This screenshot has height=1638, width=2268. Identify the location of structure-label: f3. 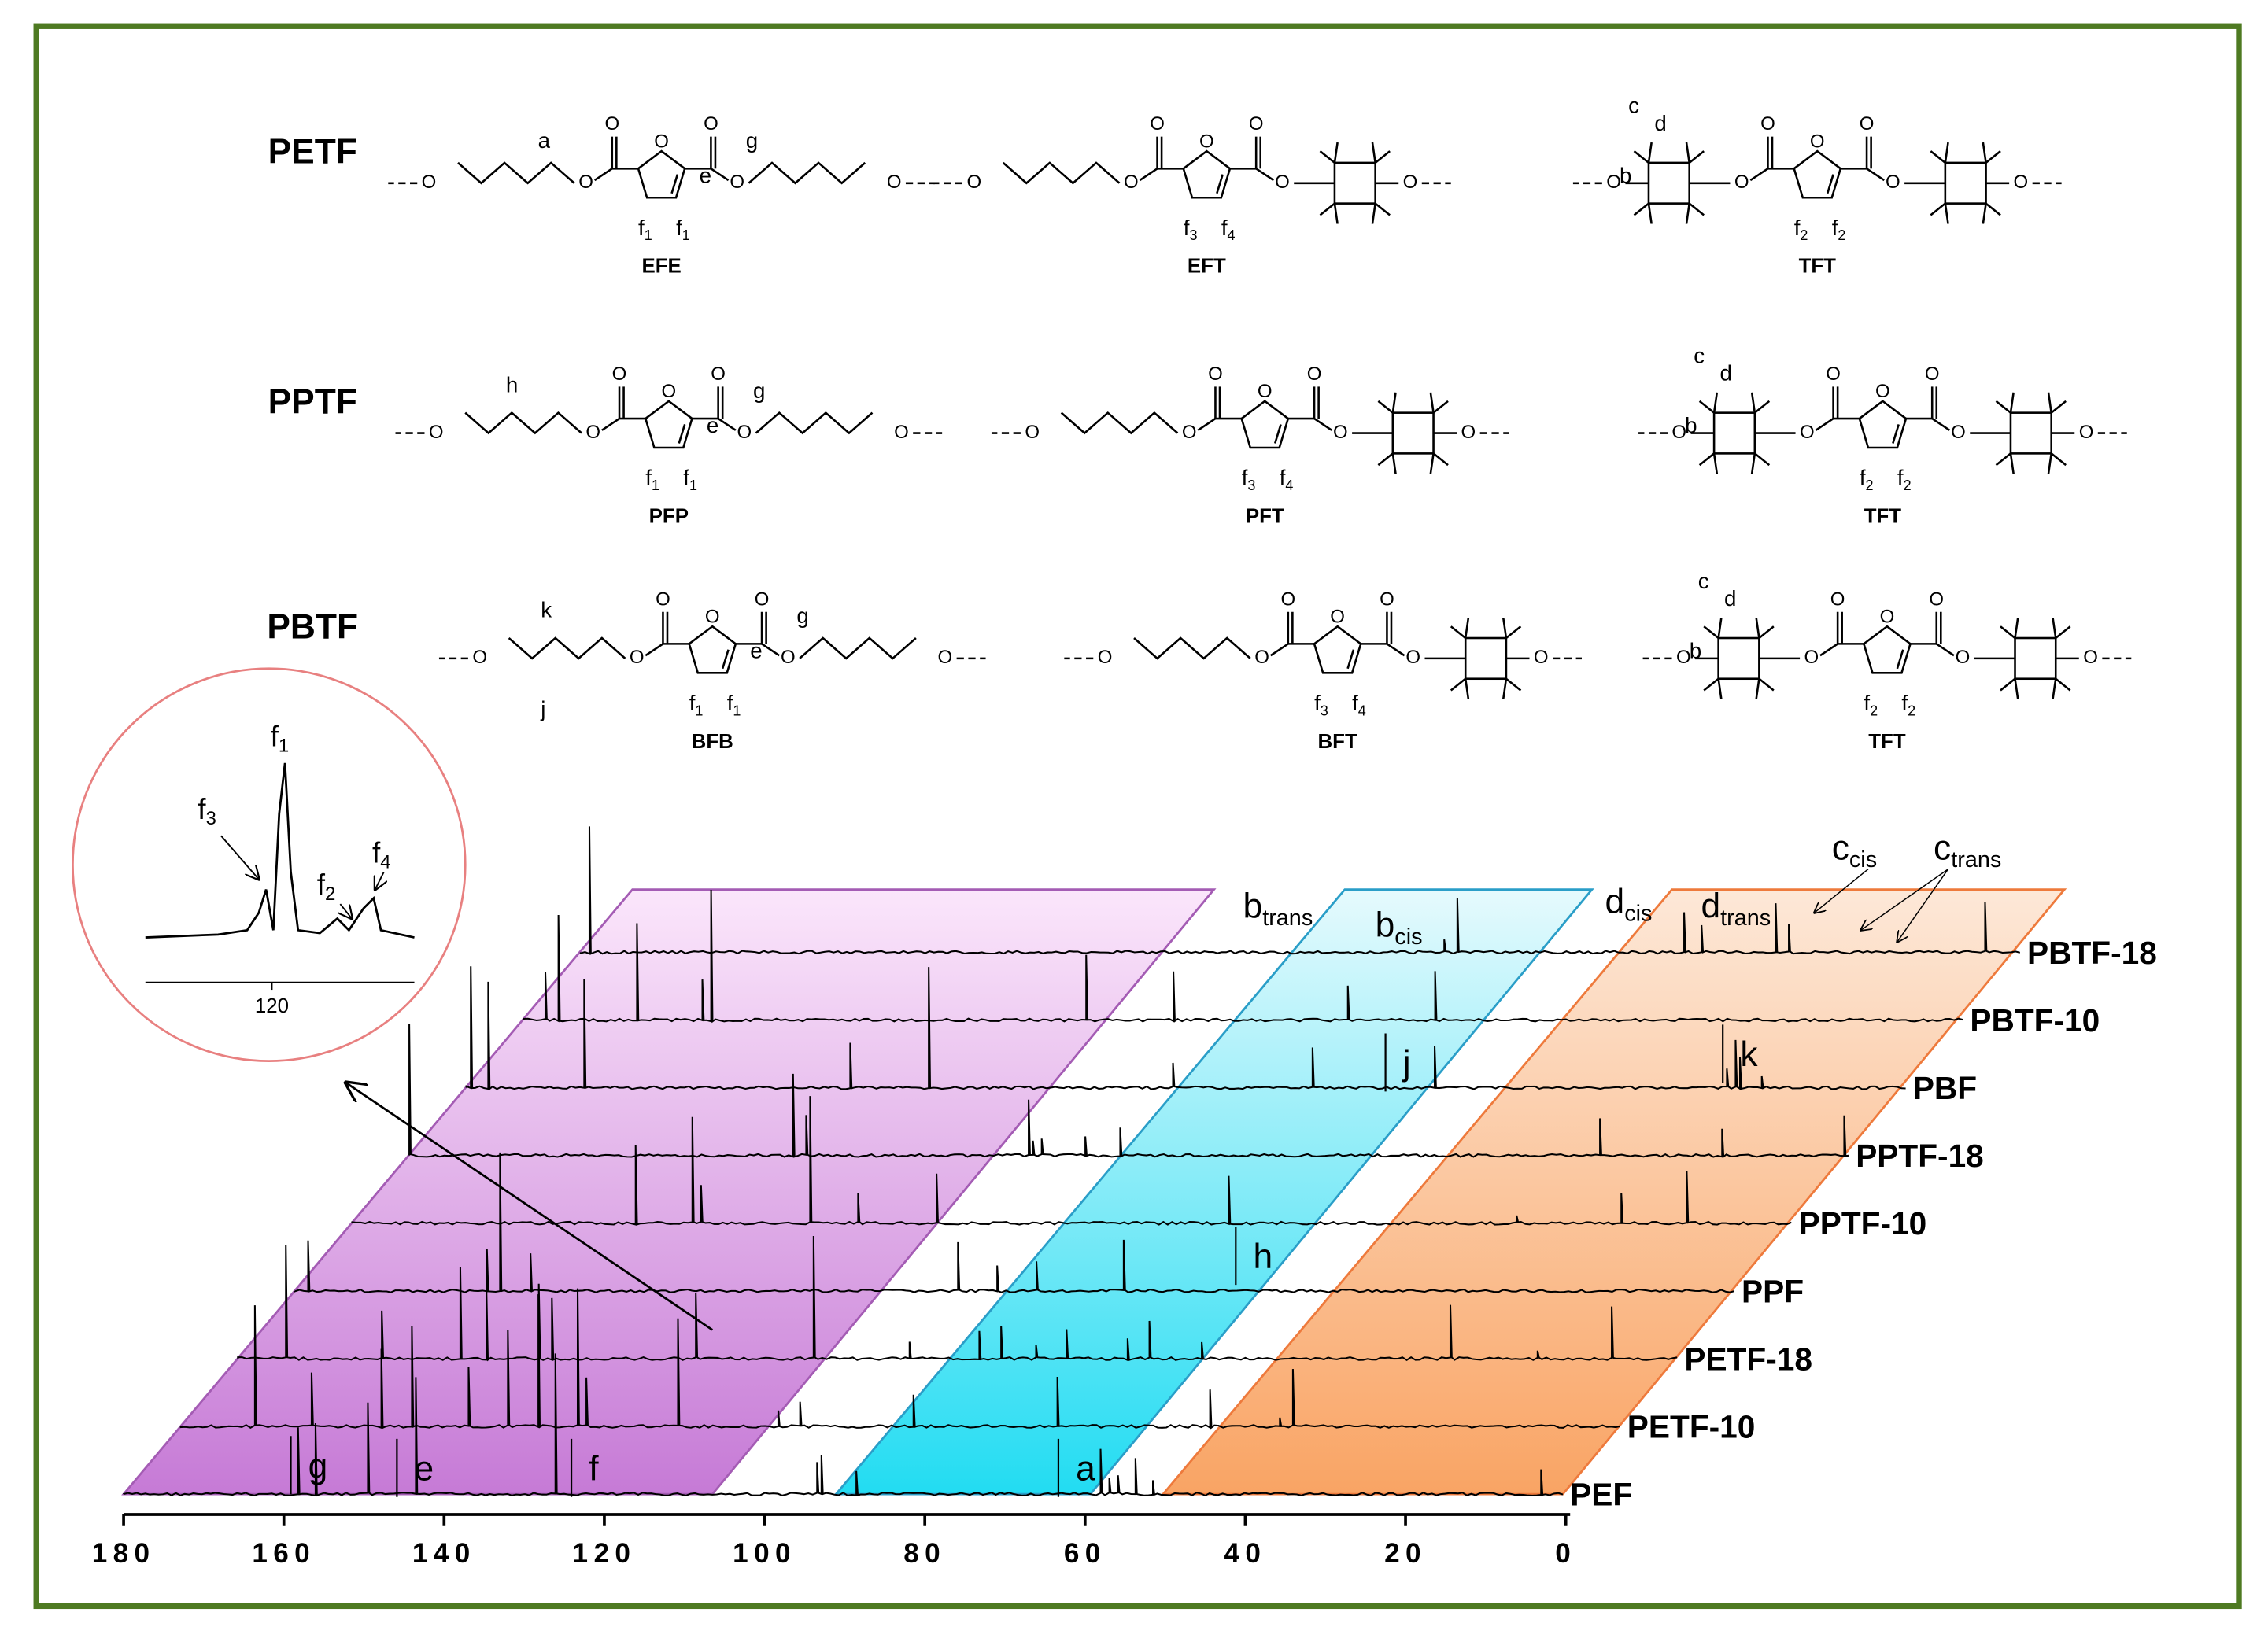
(1249, 479).